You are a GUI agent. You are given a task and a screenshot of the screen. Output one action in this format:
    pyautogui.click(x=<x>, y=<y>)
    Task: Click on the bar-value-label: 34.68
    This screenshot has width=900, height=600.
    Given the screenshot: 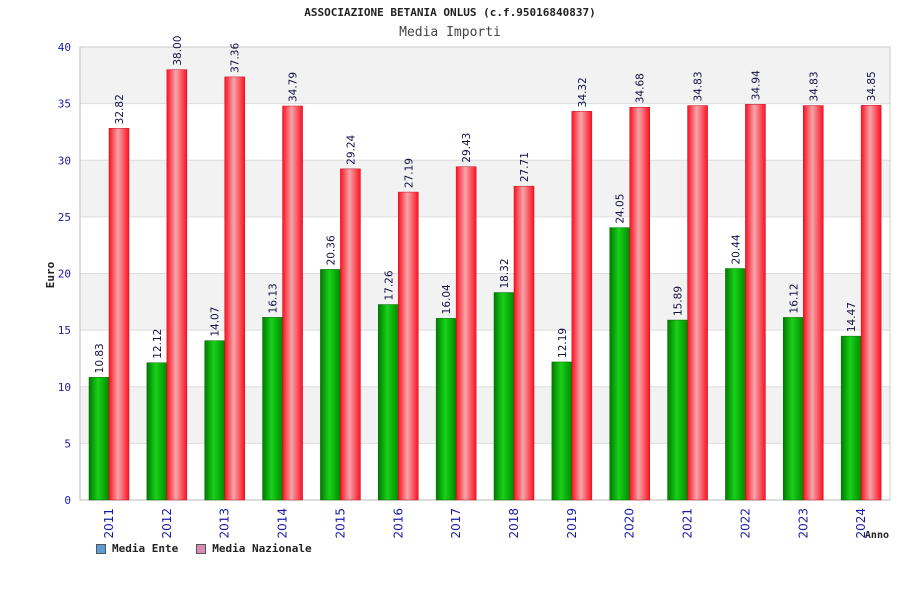 What is the action you would take?
    pyautogui.click(x=641, y=88)
    